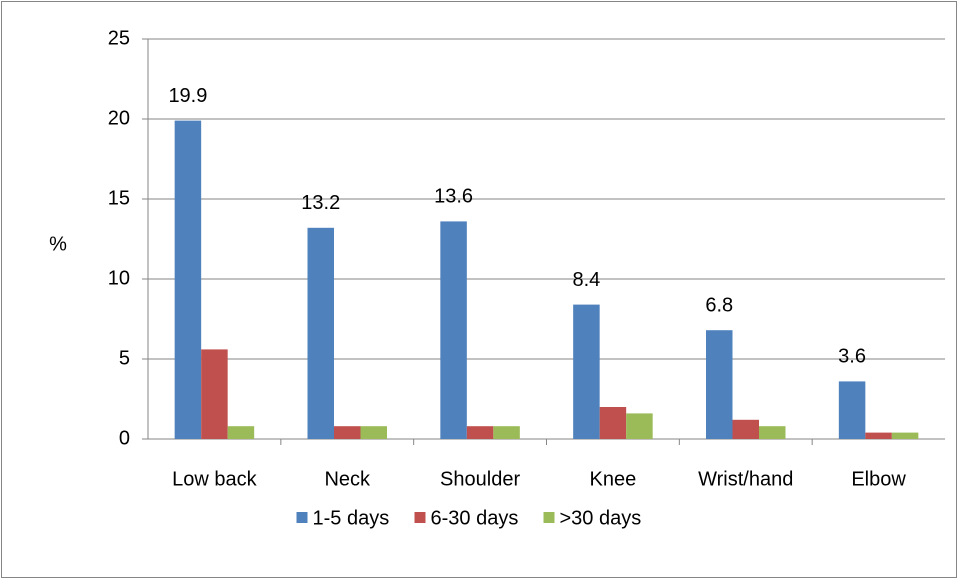  Describe the element at coordinates (475, 518) in the screenshot. I see `legend-label: 6-30 days` at that location.